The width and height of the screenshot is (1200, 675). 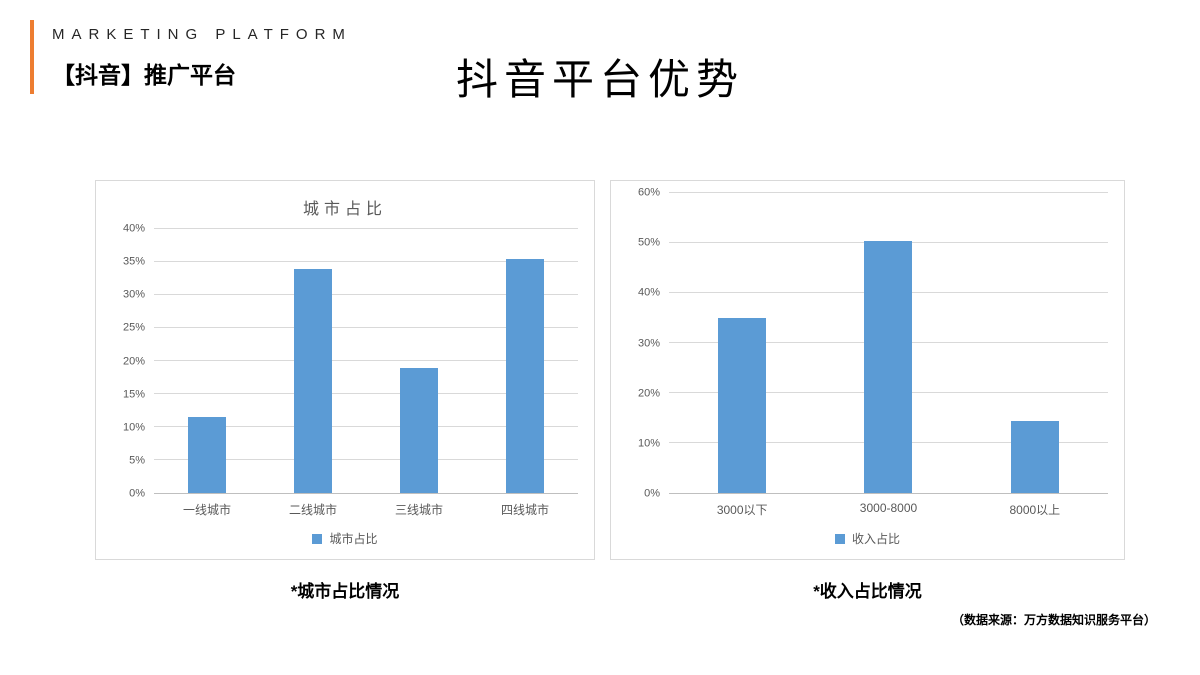 What do you see at coordinates (1053, 620) in the screenshot?
I see `data-source-note: （数据来源：万方数据知识服务平台）` at bounding box center [1053, 620].